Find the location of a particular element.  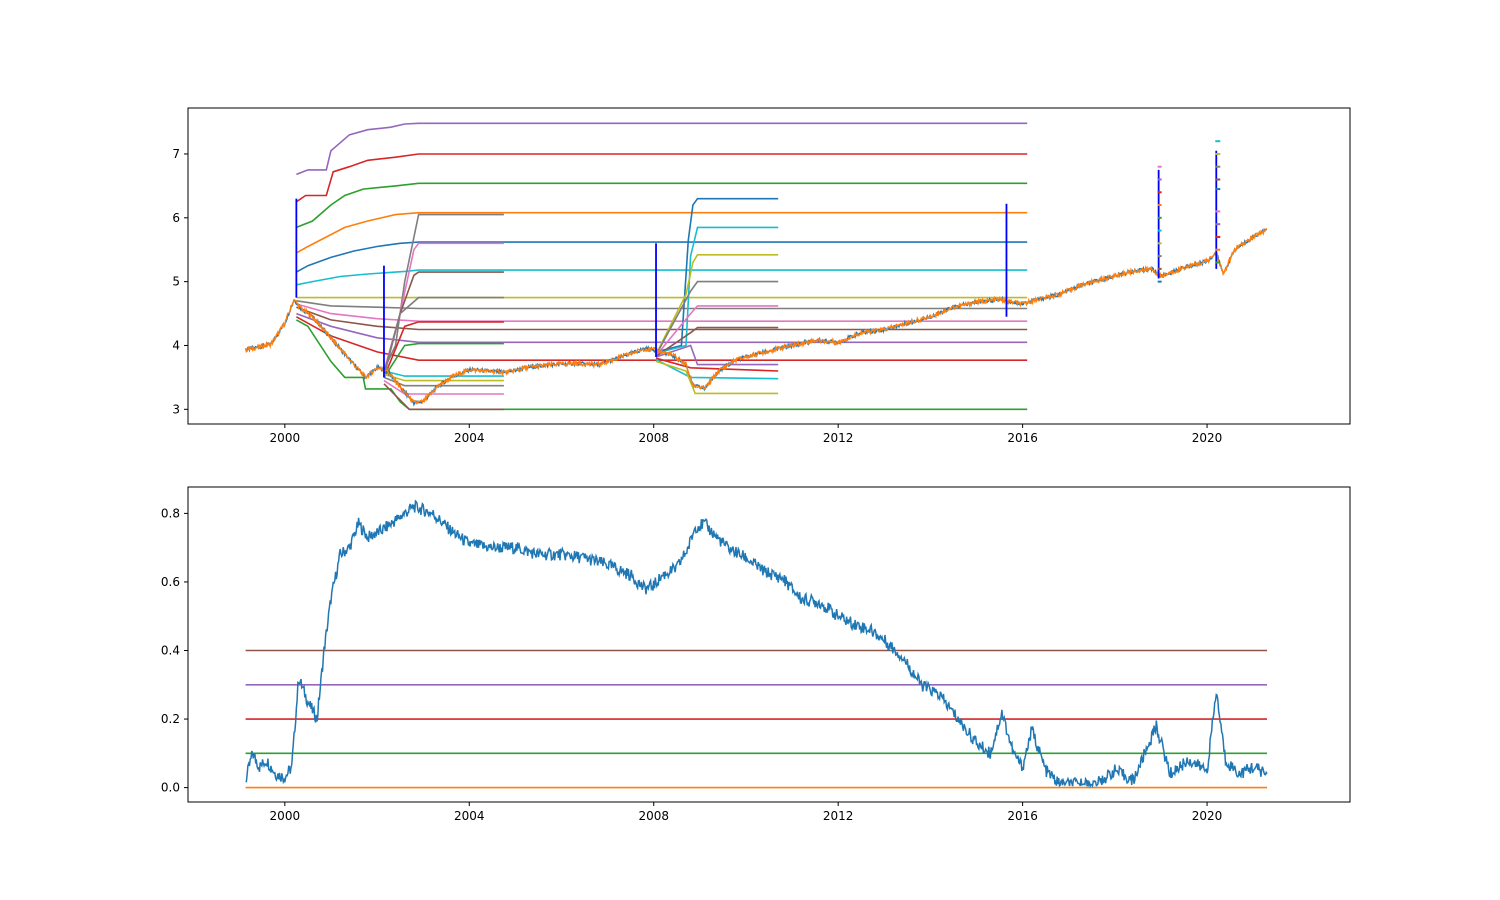

bottom-ytick-label: 0.0 is located at coordinates (170, 788).